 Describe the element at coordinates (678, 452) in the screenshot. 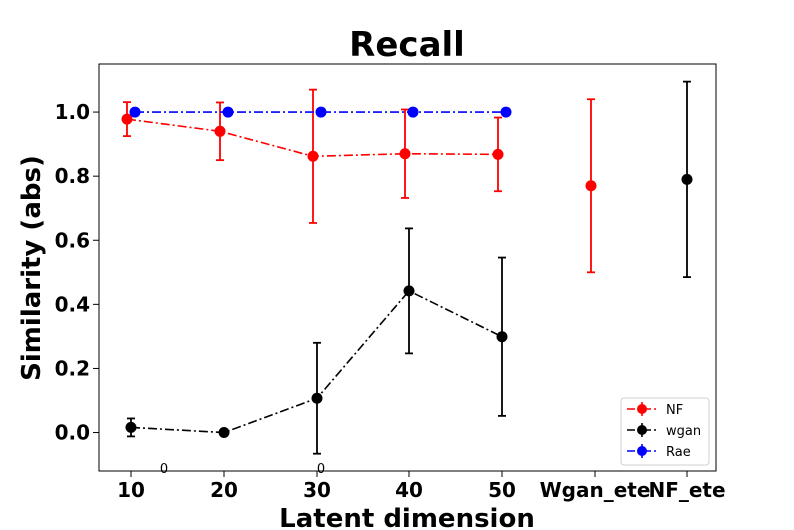

I see `legend-label: Rae` at that location.